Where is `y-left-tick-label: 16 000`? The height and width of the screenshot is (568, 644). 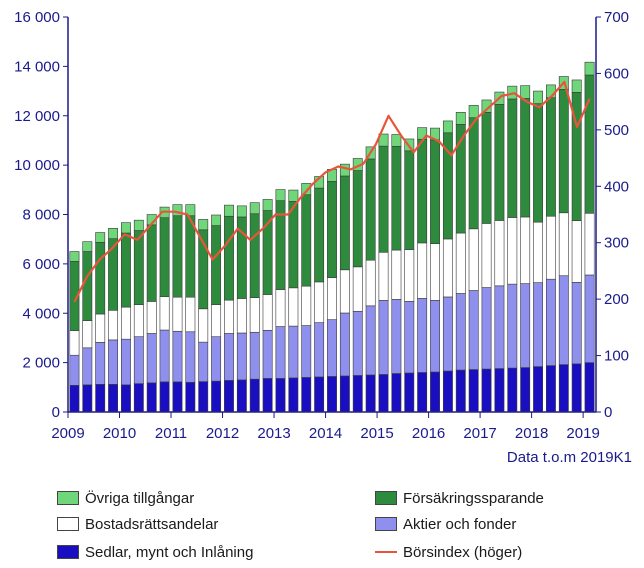 y-left-tick-label: 16 000 is located at coordinates (37, 17).